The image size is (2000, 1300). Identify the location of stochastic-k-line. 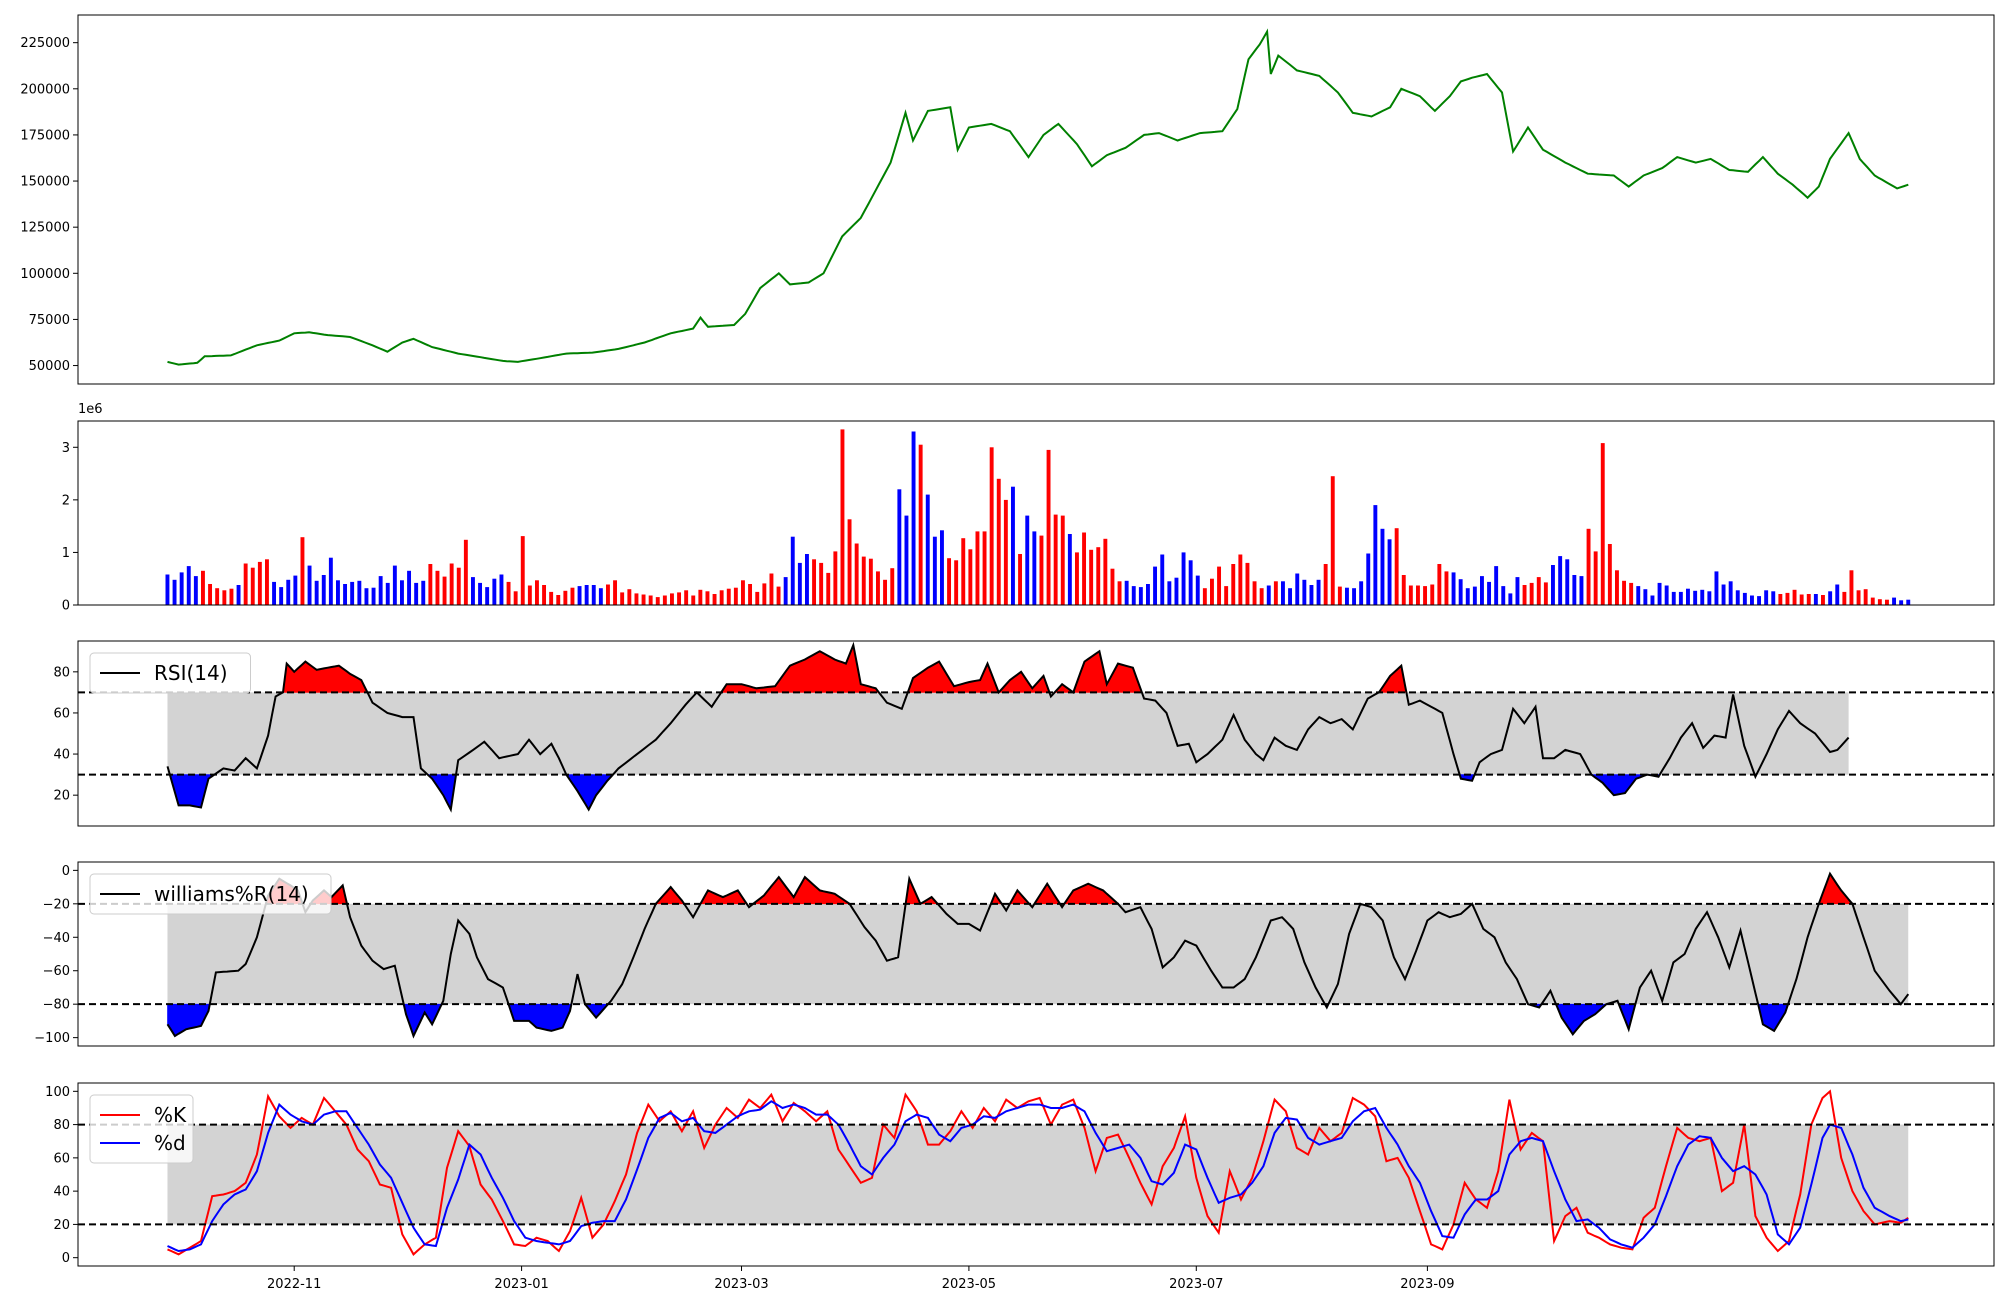
(1038, 1172).